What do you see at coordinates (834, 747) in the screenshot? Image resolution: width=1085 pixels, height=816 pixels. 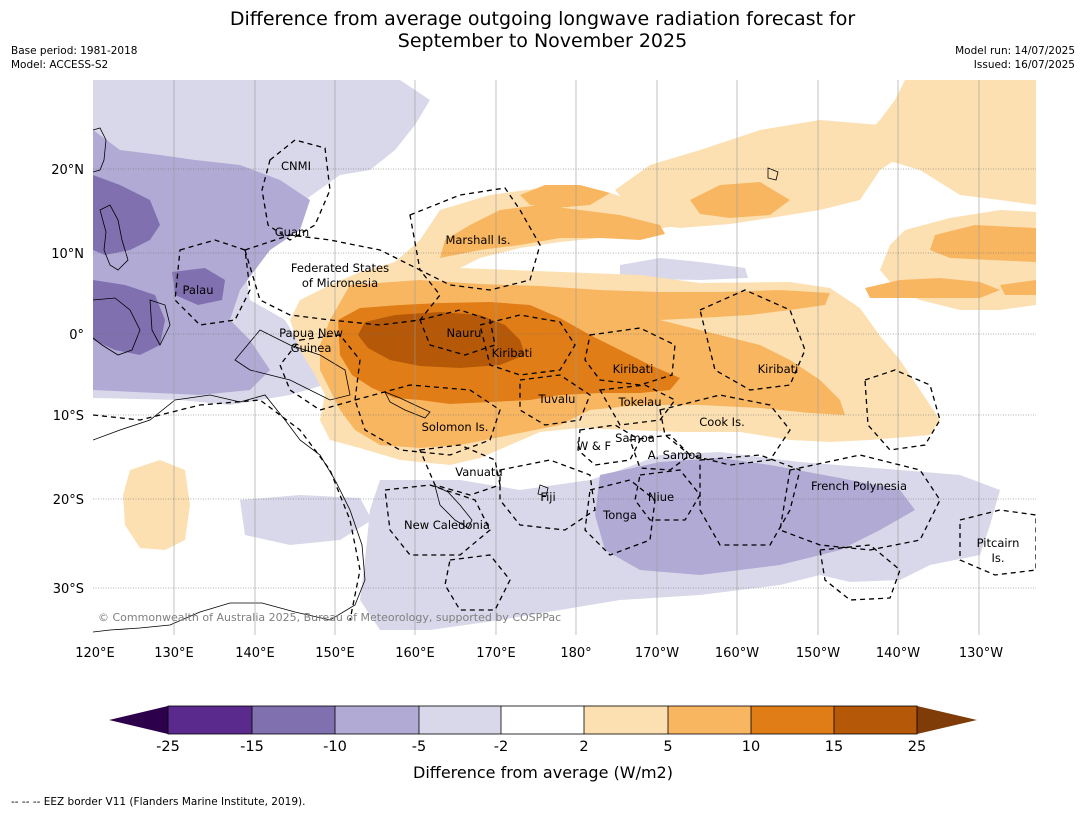 I see `colorbar-tick: 15` at bounding box center [834, 747].